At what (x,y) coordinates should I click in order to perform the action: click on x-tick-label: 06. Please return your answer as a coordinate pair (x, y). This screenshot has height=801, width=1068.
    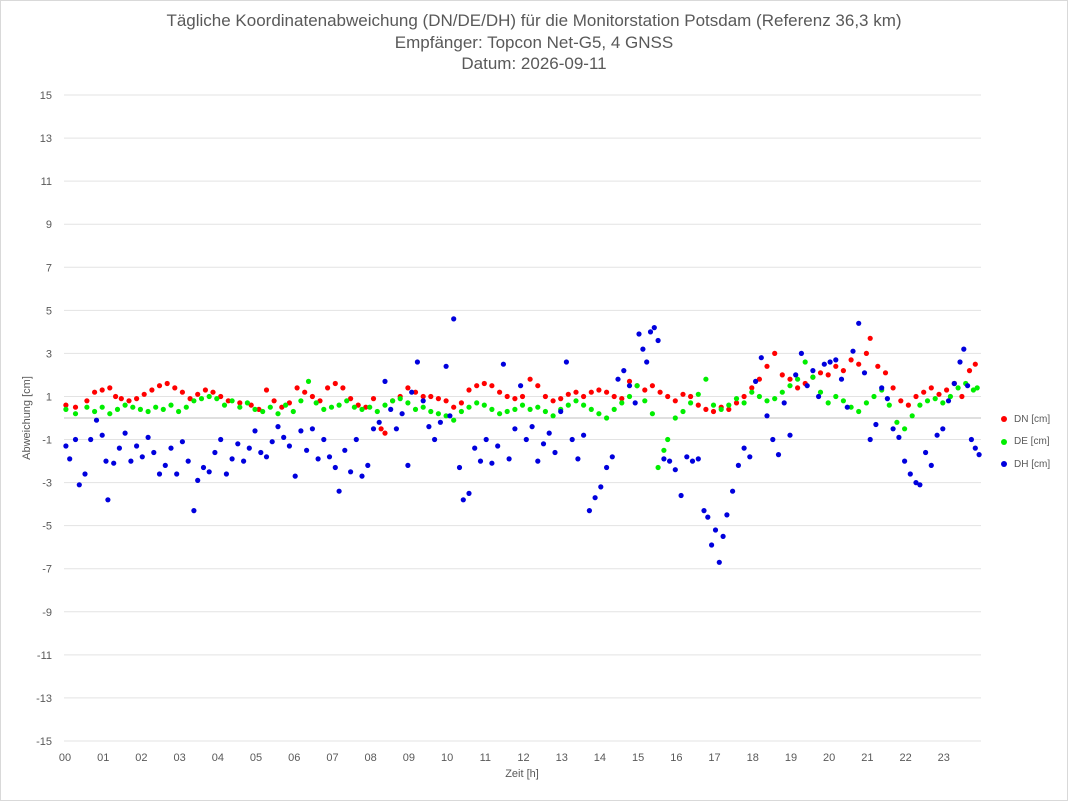
    Looking at the image, I should click on (294, 758).